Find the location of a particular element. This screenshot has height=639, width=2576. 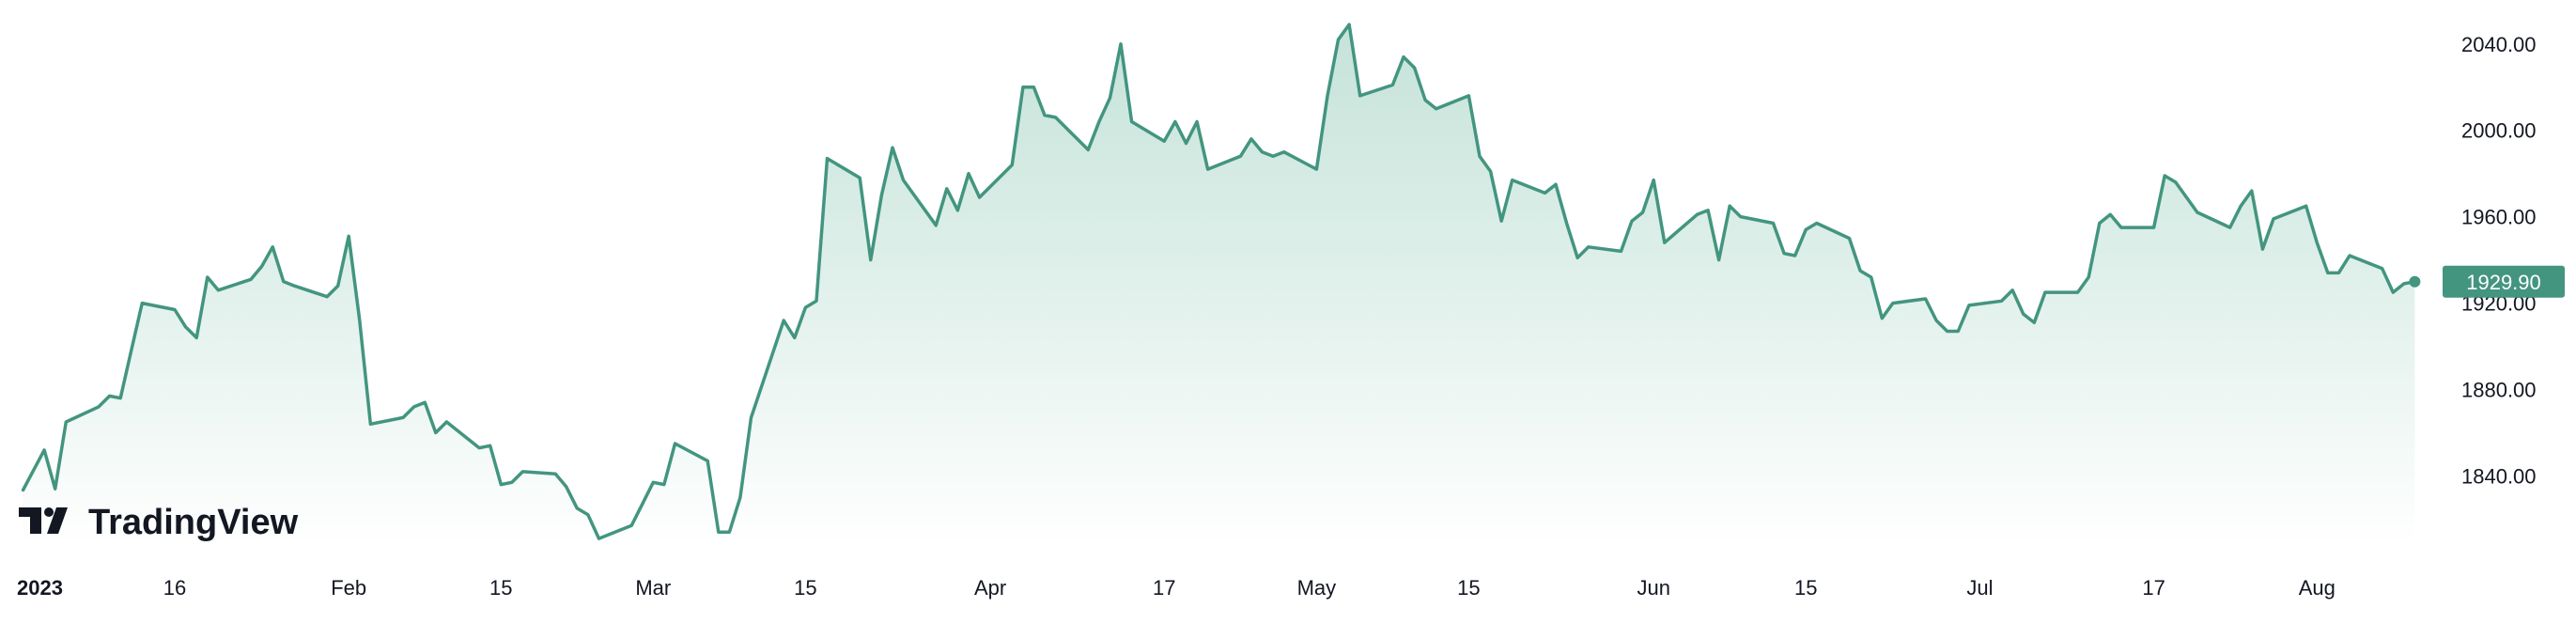

tradingview-logo-text: TradingView is located at coordinates (193, 522).